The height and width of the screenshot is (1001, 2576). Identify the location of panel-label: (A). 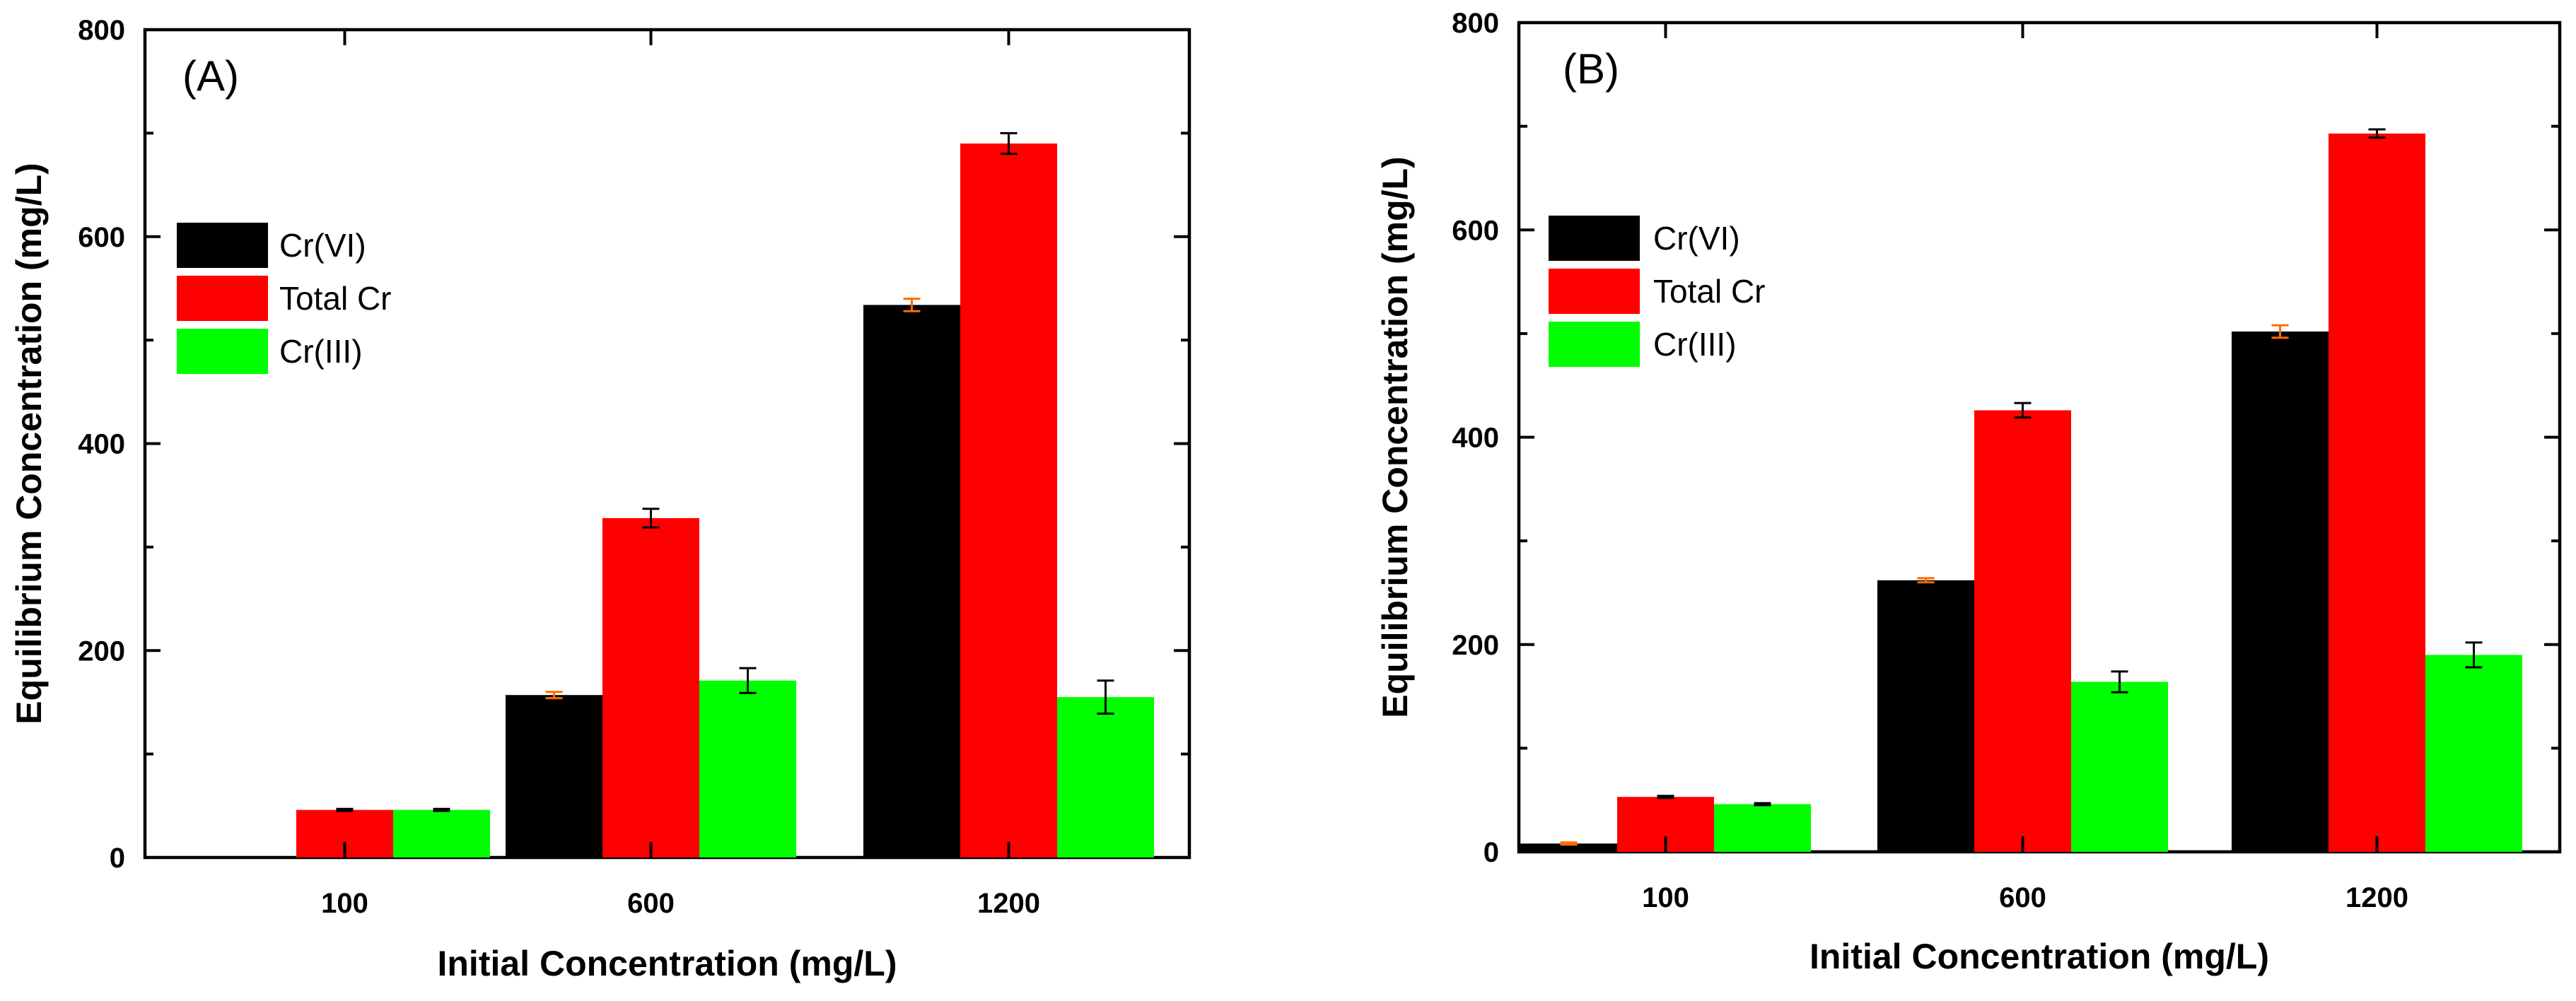
(210, 76).